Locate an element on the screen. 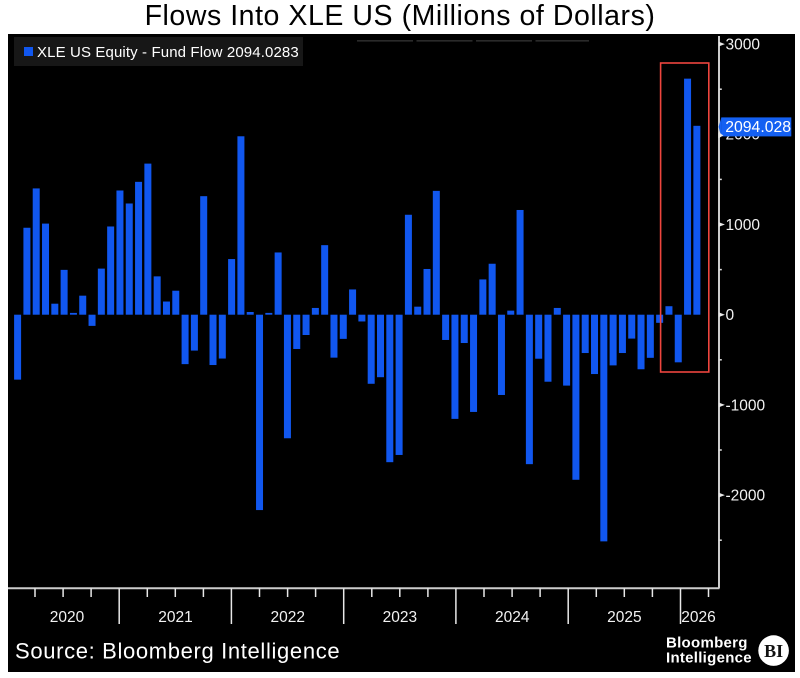 This screenshot has height=678, width=800. svg-text: -2000 is located at coordinates (746, 496).